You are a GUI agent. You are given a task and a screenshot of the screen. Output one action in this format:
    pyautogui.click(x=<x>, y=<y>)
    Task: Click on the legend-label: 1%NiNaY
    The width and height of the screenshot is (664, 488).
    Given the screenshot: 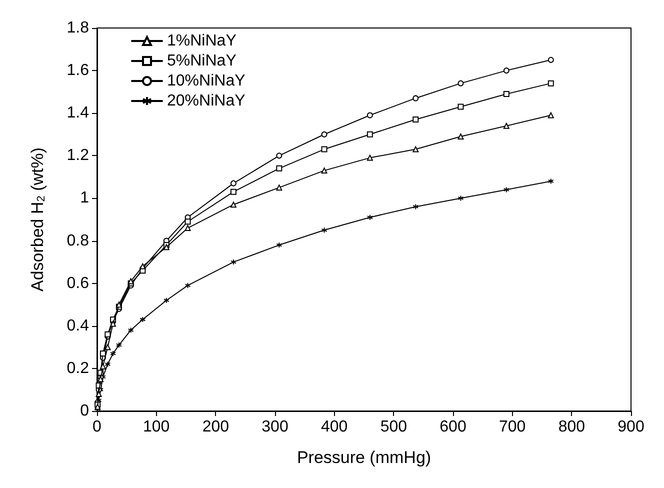 What is the action you would take?
    pyautogui.click(x=202, y=41)
    